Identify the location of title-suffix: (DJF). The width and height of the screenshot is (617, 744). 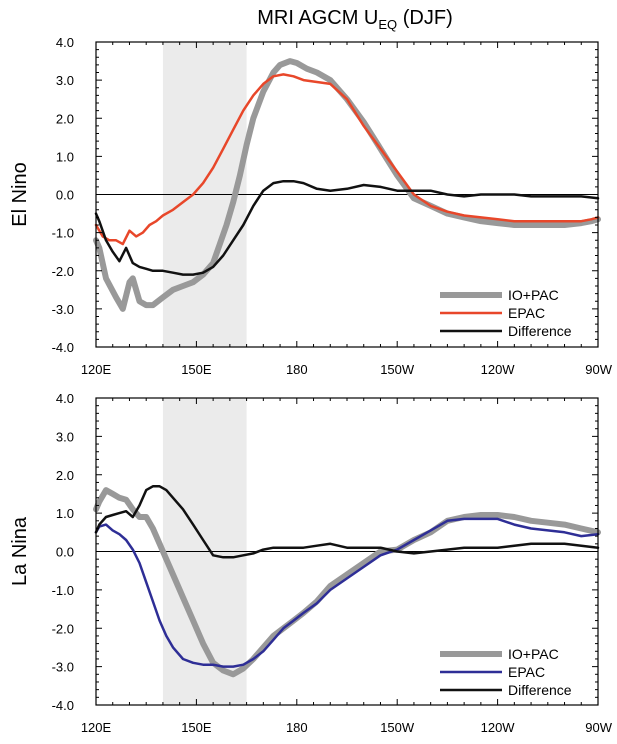
(425, 18).